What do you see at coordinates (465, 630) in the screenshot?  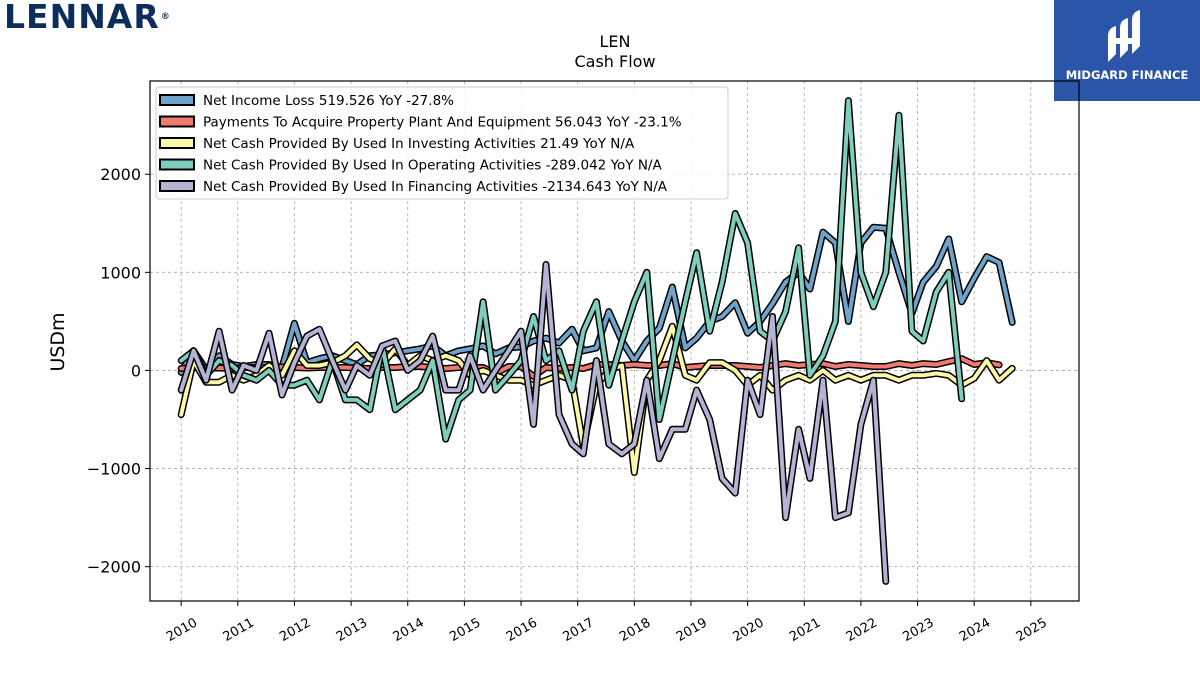 I see `x-tick-label: 2015` at bounding box center [465, 630].